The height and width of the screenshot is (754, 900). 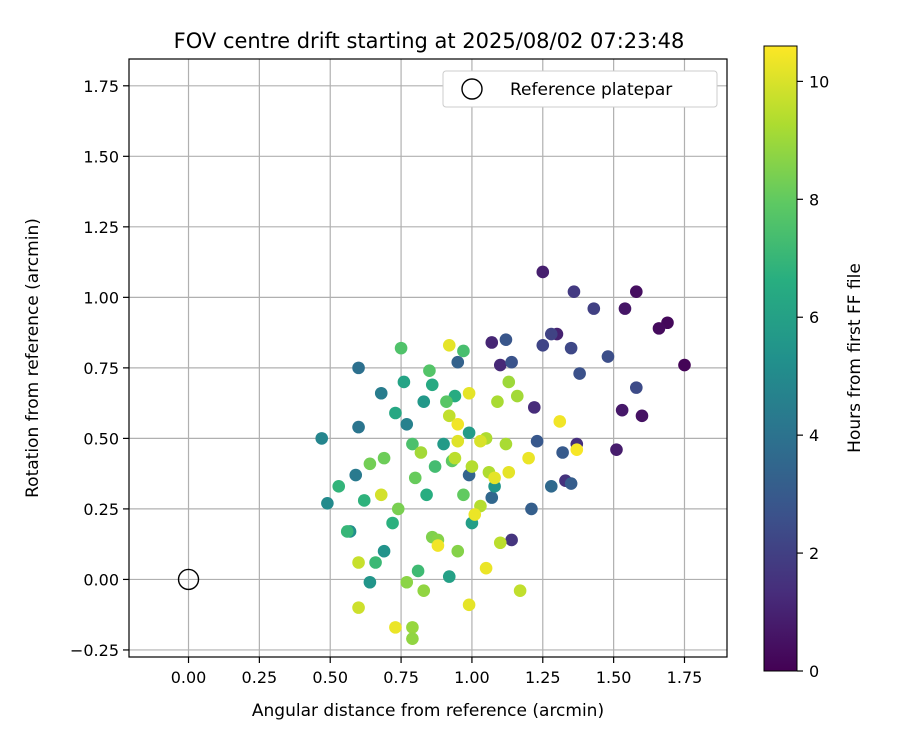 I want to click on y-axis-ticks: −0.25 0.00 0.25 0.50 0.75 1.00 1.25 1.50 1.75, so click(x=99, y=368).